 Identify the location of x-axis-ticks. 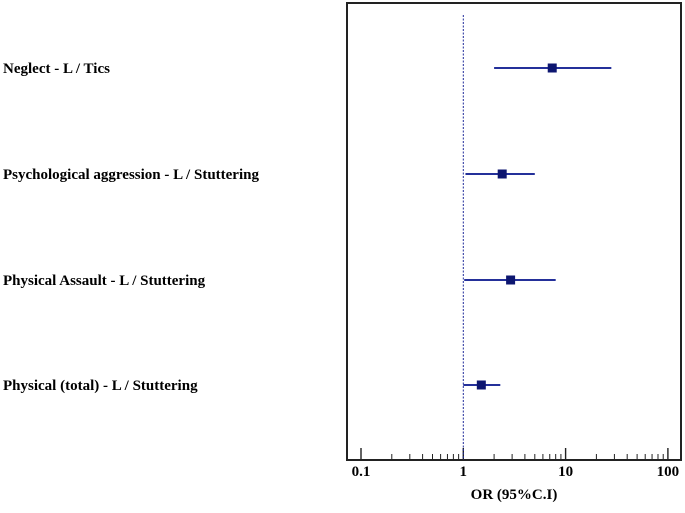
(514, 454).